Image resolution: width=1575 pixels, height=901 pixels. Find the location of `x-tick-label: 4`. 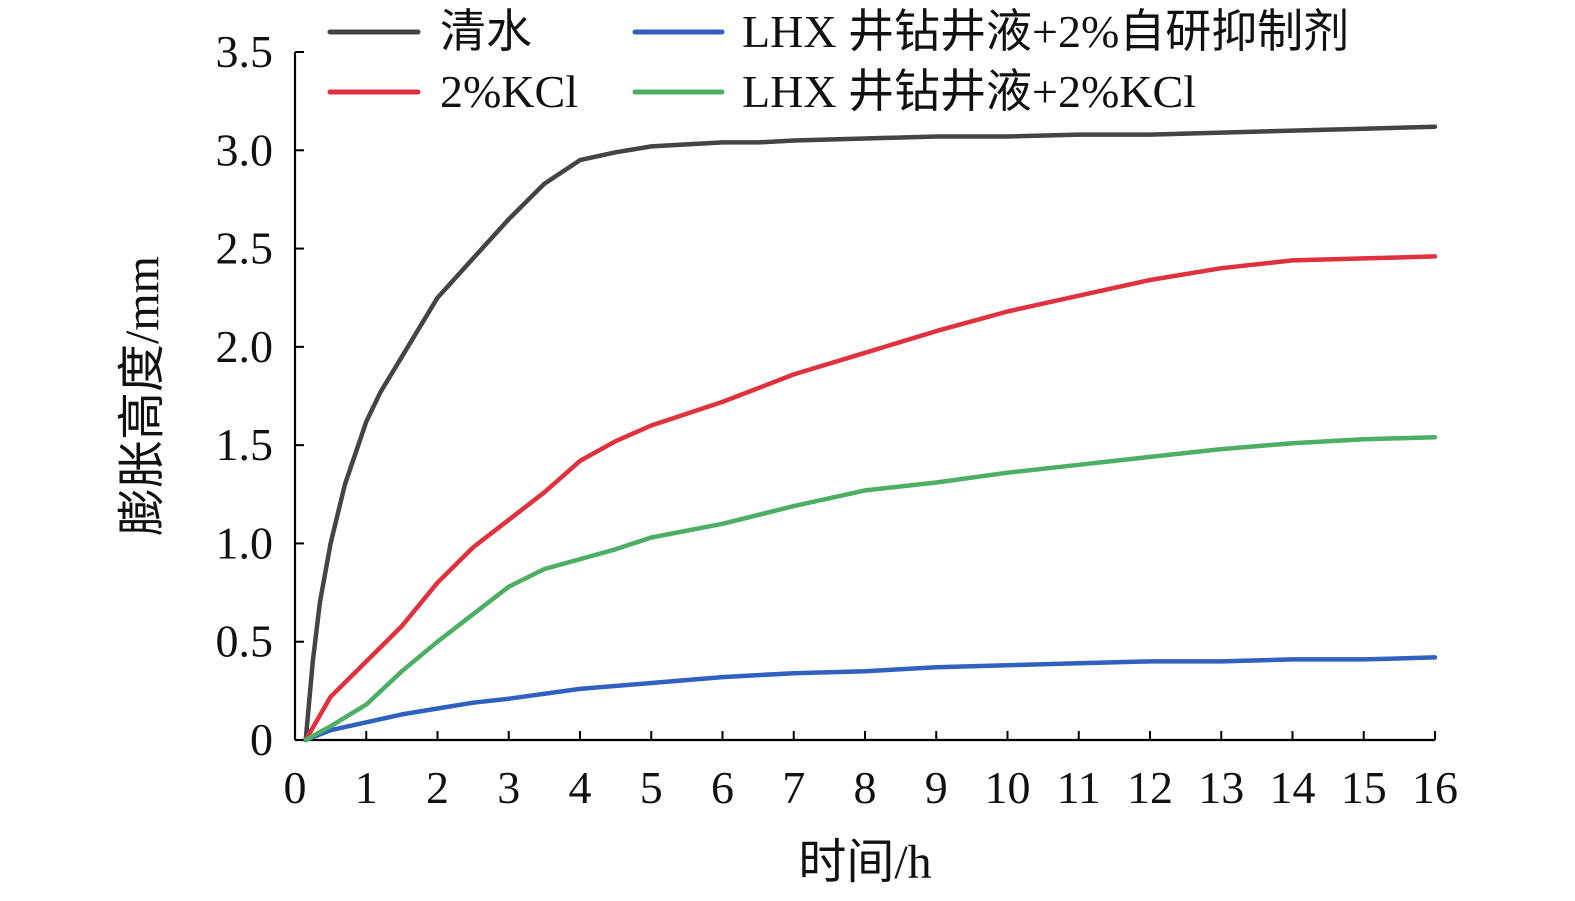

x-tick-label: 4 is located at coordinates (580, 787).